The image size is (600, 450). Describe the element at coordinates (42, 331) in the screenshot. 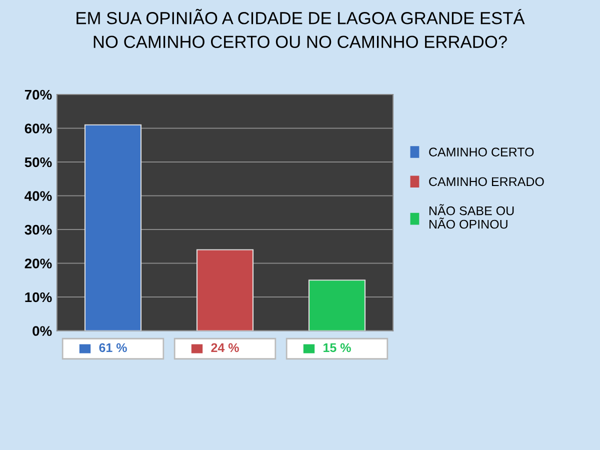

I see `y-tick-label: 0%` at that location.